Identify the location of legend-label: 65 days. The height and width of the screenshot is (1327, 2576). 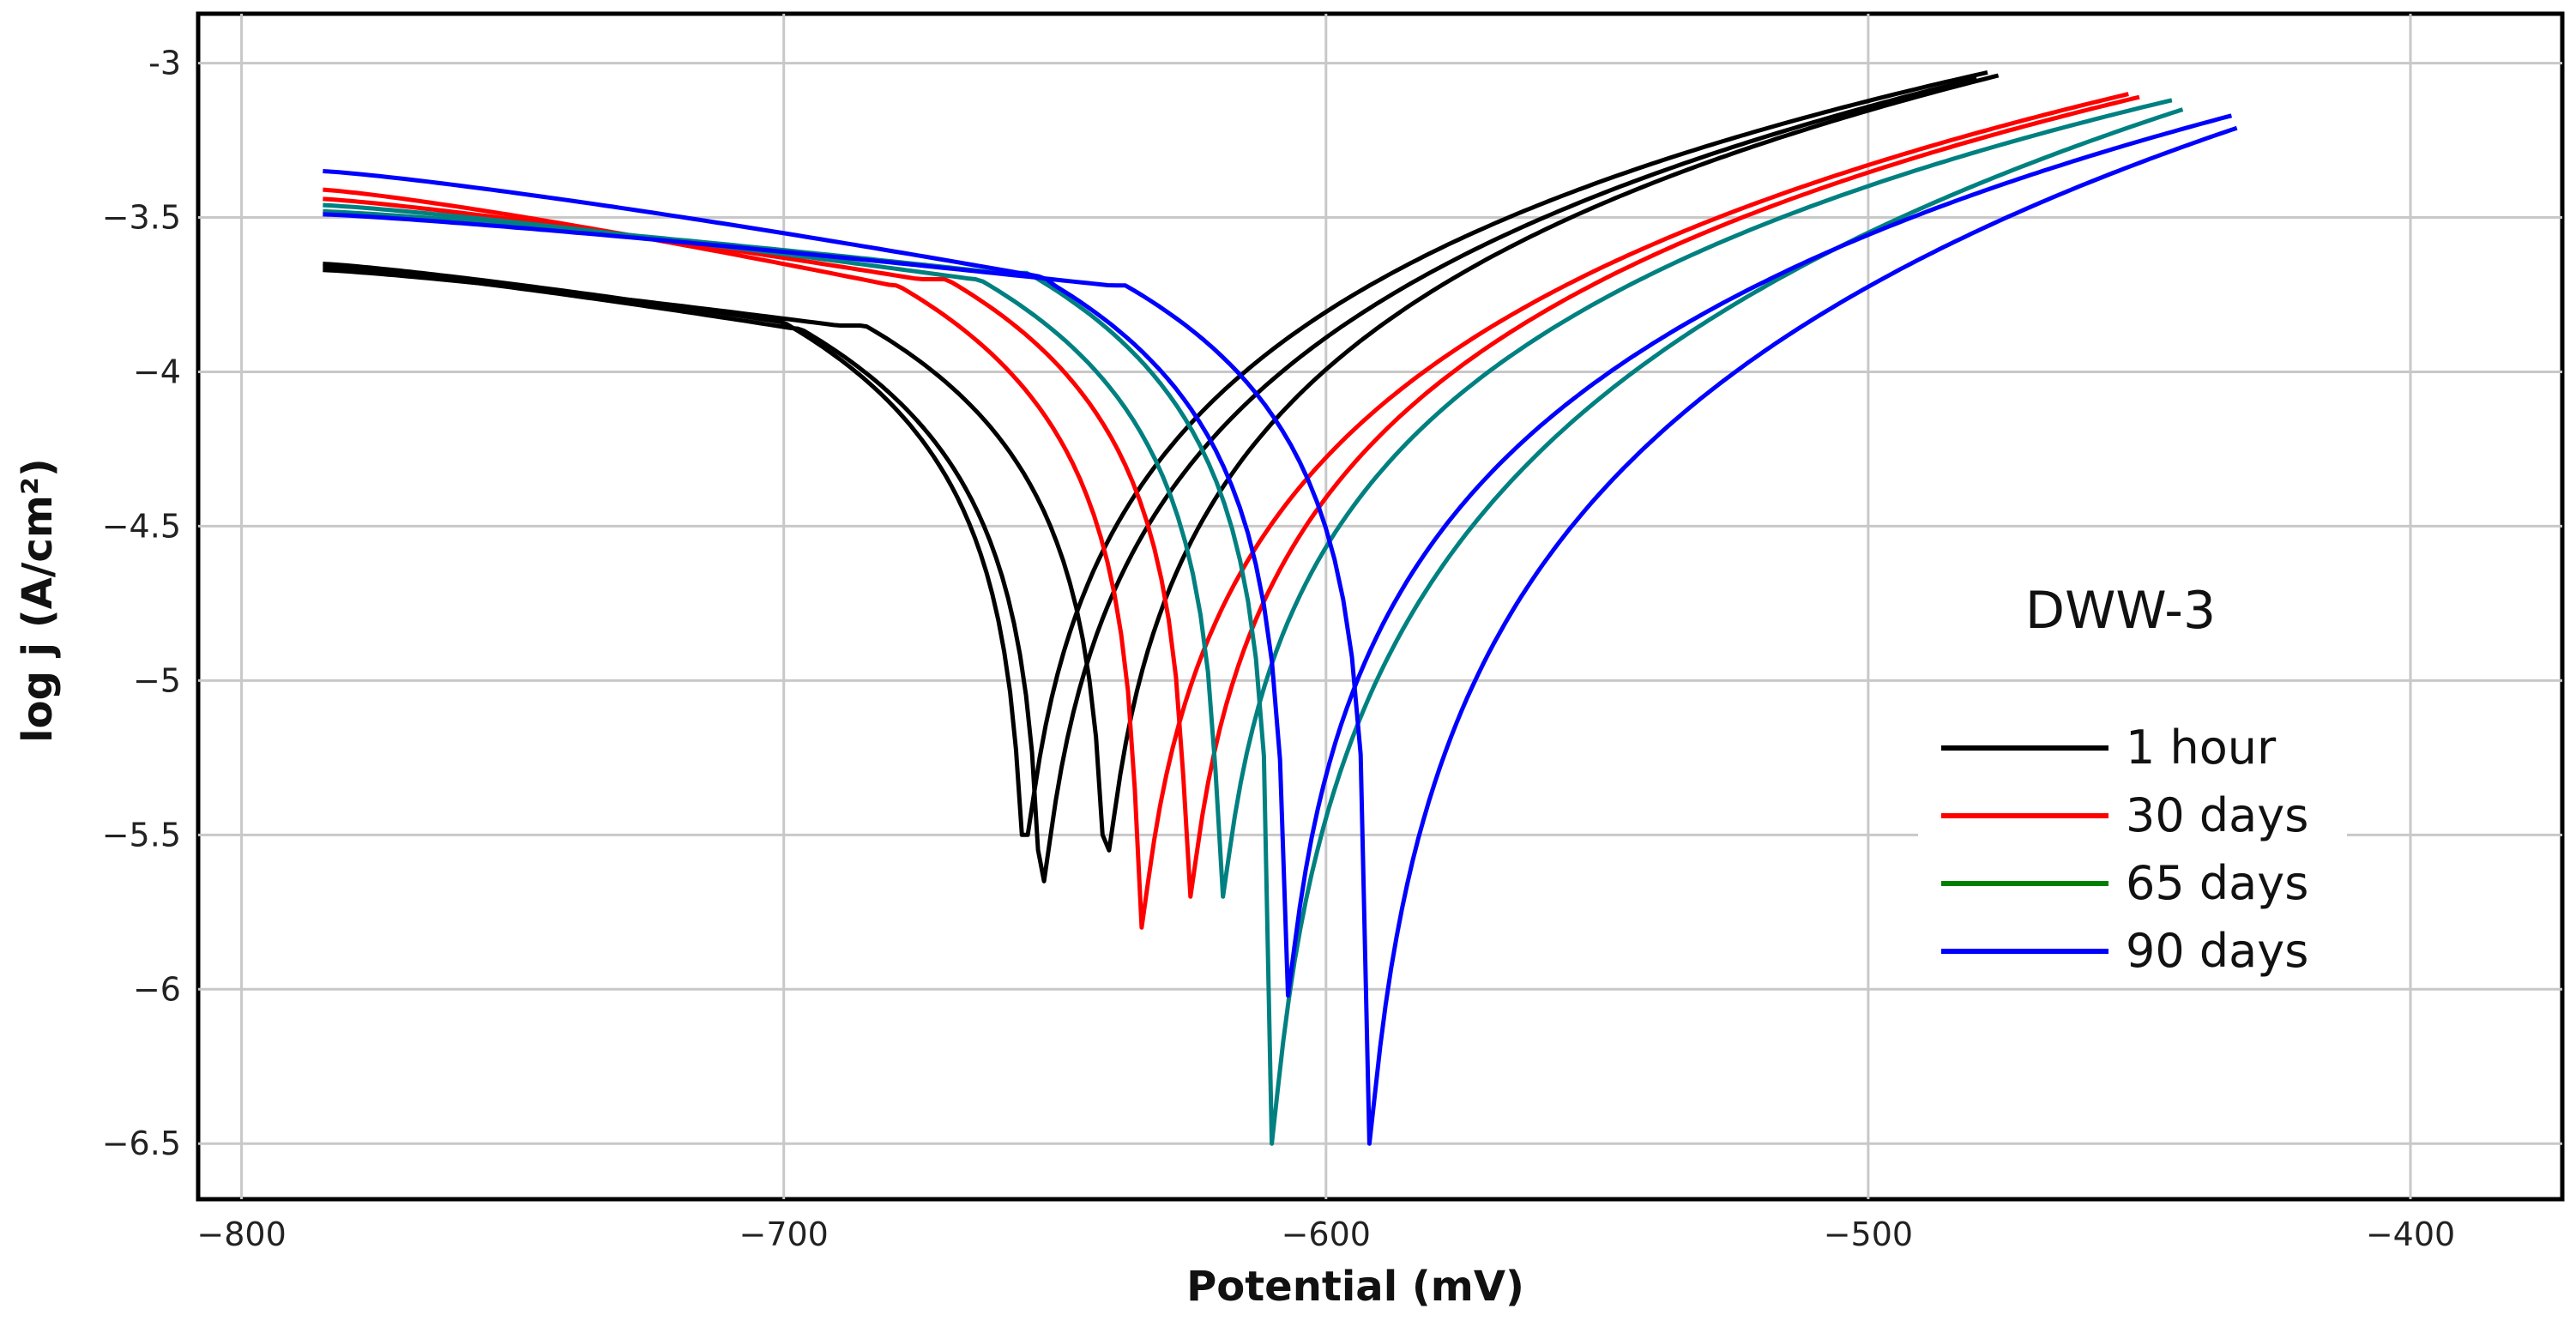
(2217, 883).